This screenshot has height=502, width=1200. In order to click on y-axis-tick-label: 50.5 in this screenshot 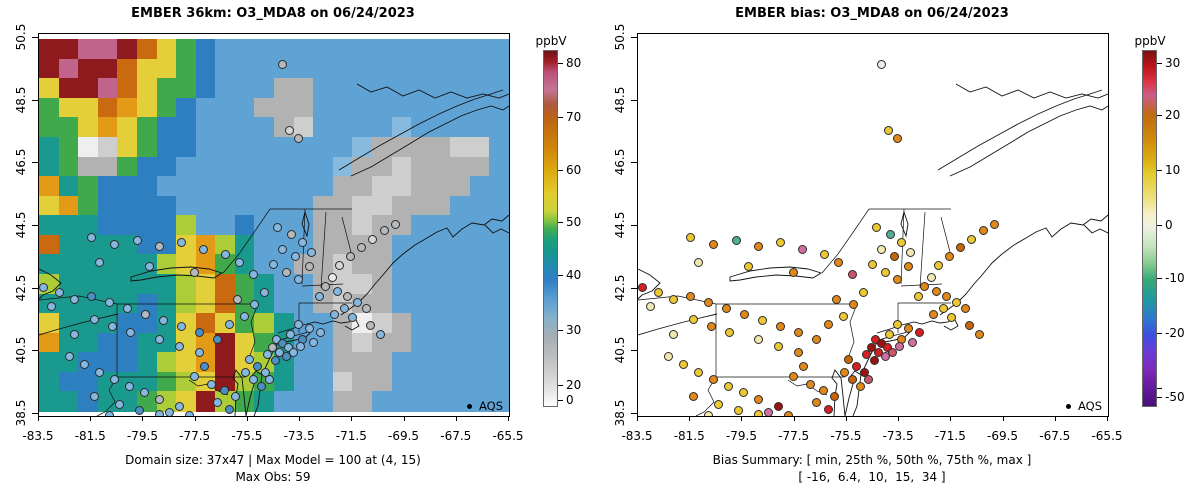, I will do `click(21, 37)`.